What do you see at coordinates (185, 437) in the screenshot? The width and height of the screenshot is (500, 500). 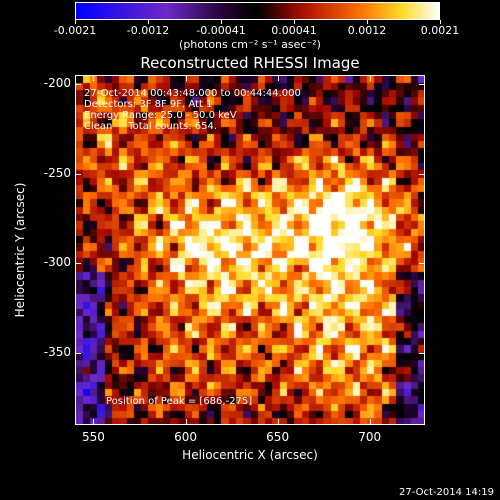 I see `x-tick-label: 600` at bounding box center [185, 437].